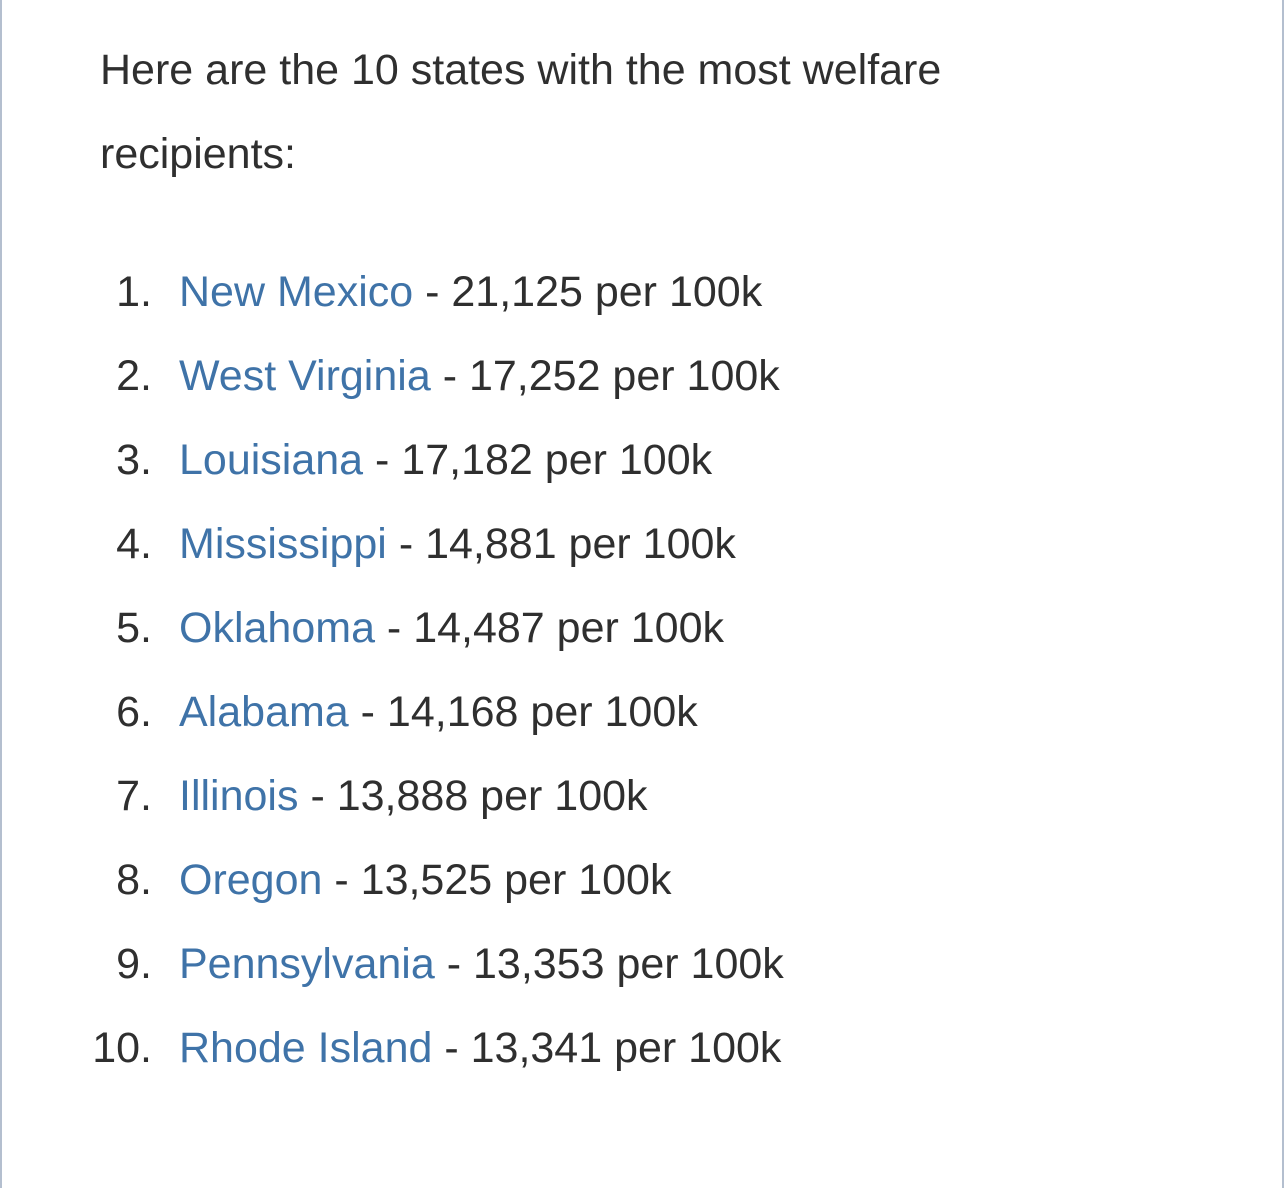 Image resolution: width=1284 pixels, height=1188 pixels. Describe the element at coordinates (264, 712) in the screenshot. I see `state-link-alabama: Alabama` at that location.